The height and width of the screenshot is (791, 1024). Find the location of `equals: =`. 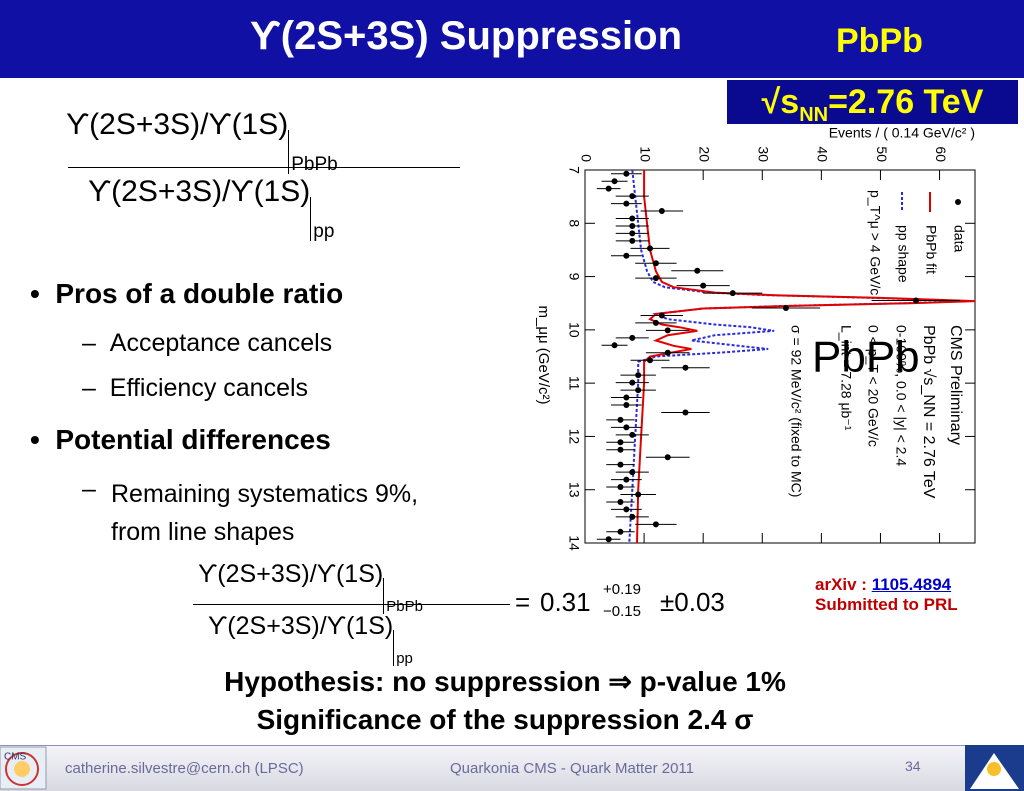

equals: = is located at coordinates (523, 602).